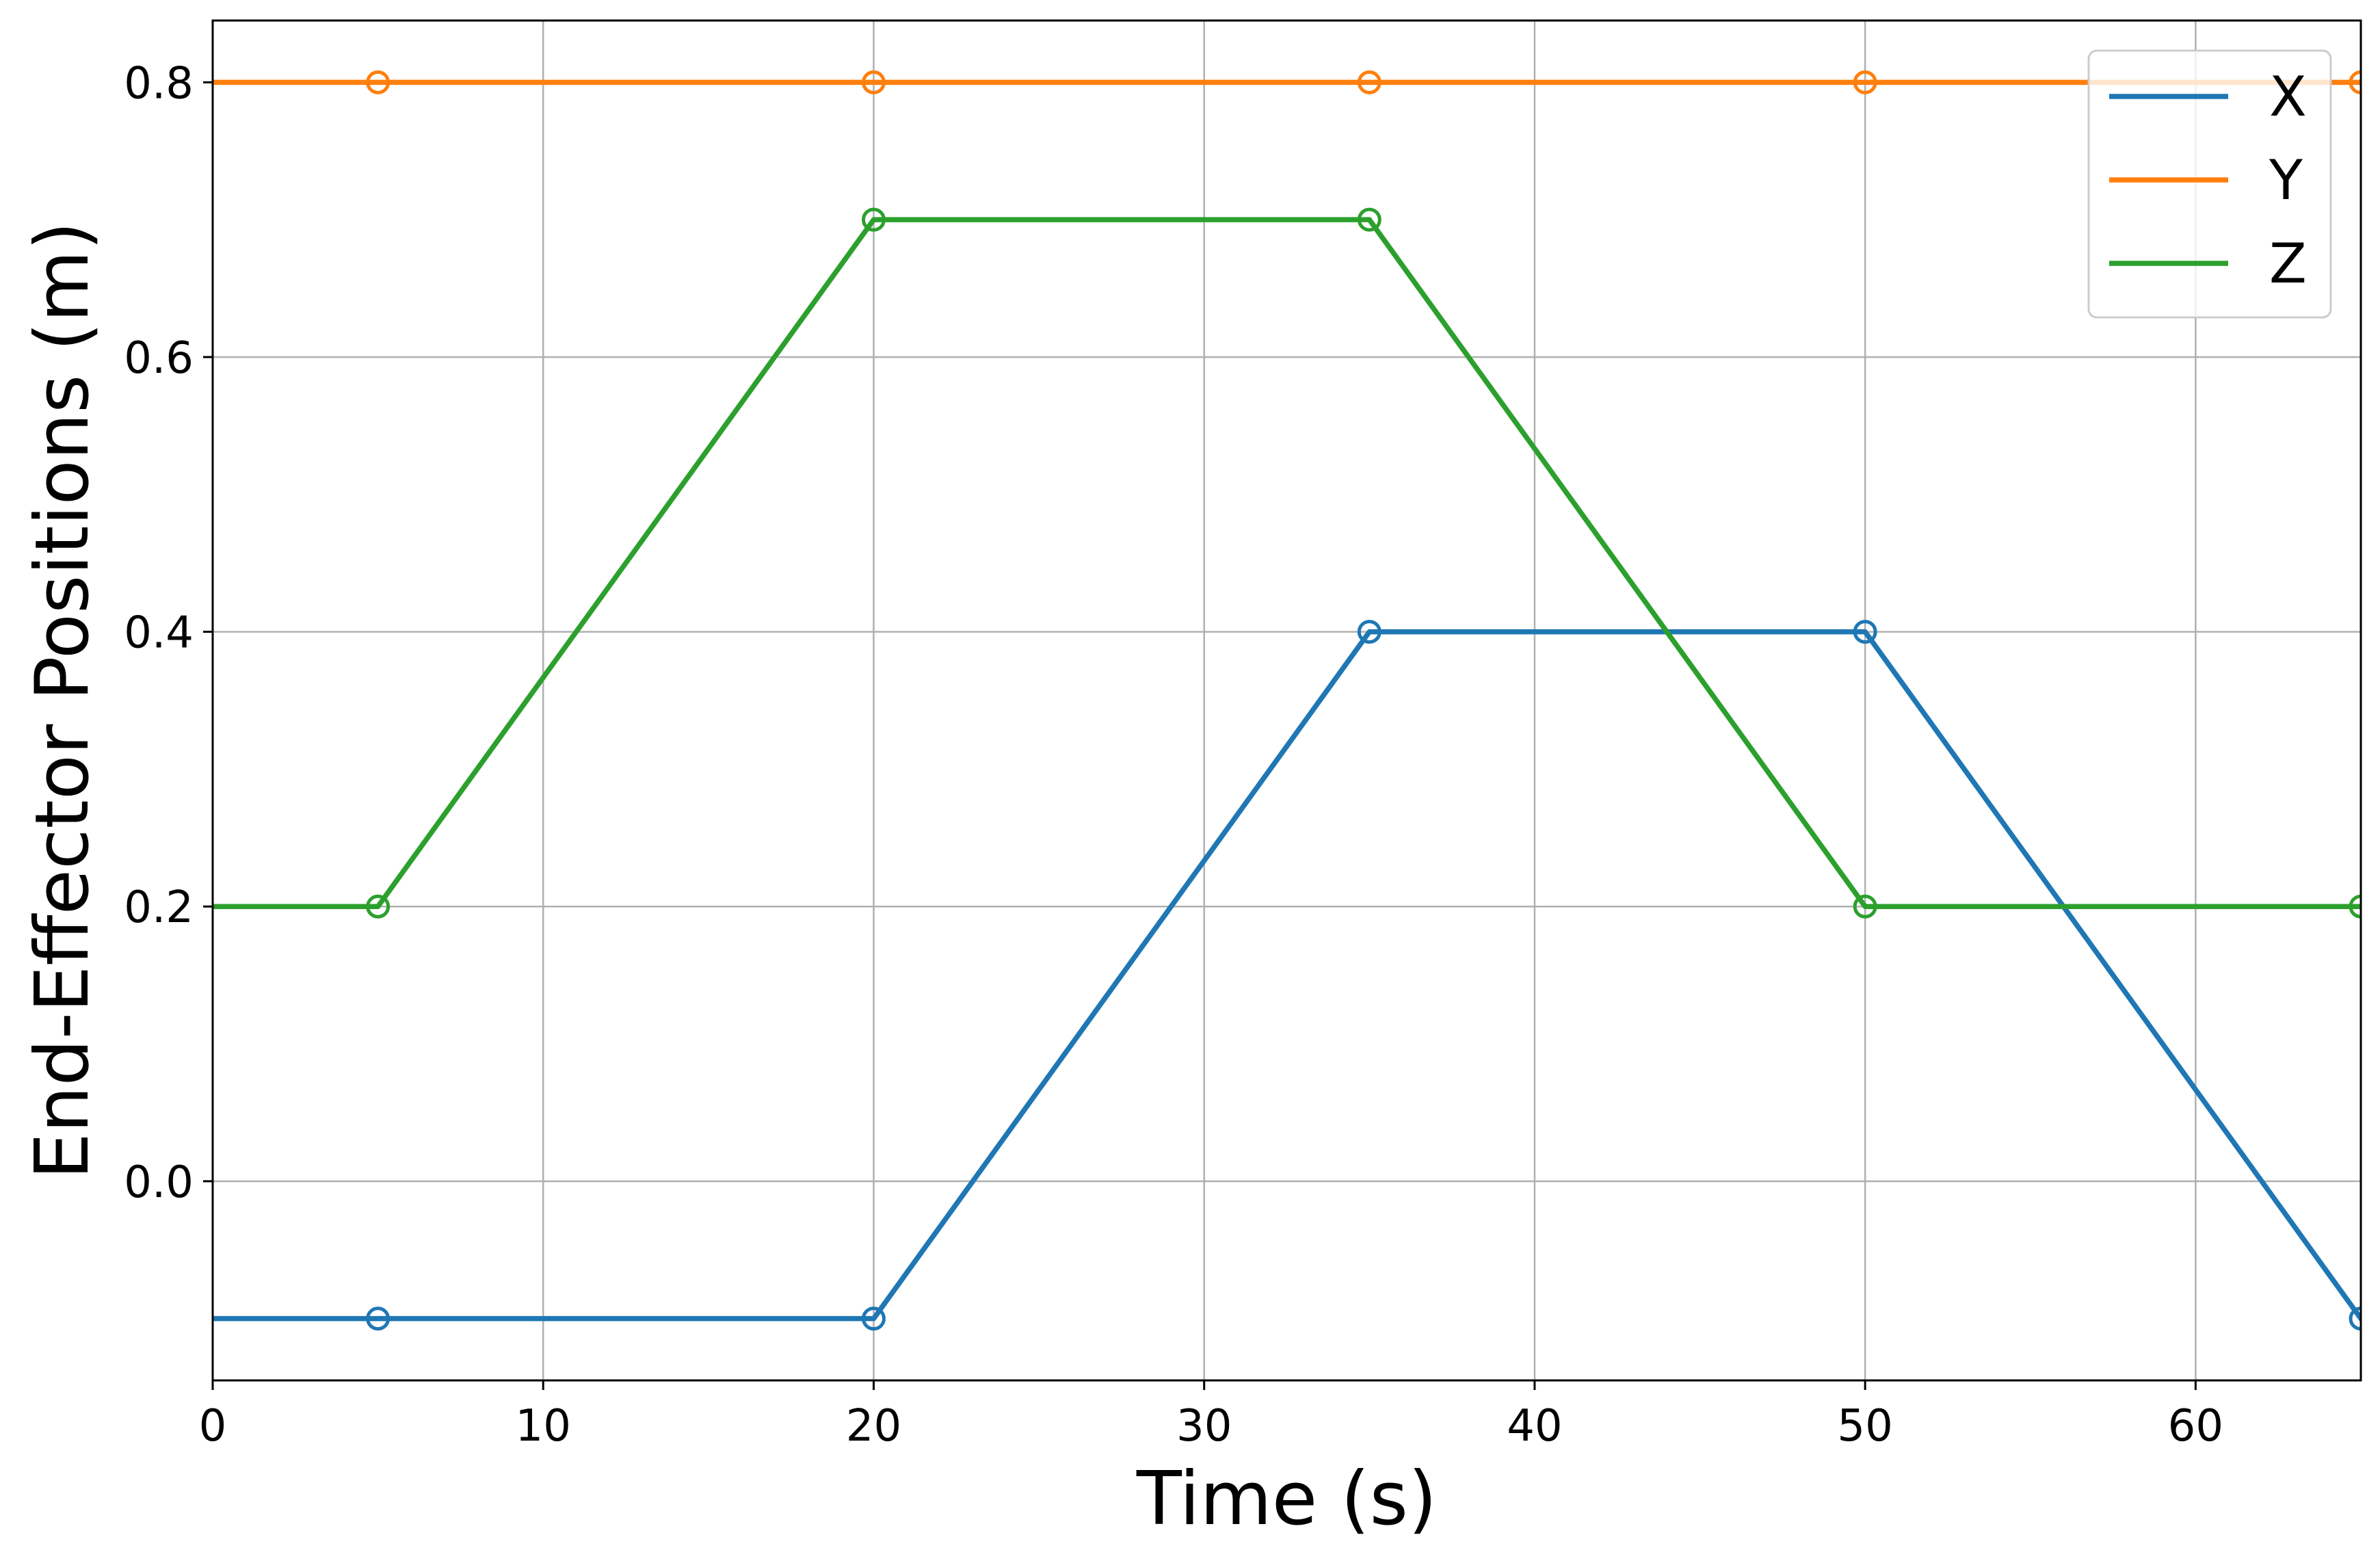 Image resolution: width=2380 pixels, height=1561 pixels. I want to click on x-tick-label: 50, so click(1864, 1426).